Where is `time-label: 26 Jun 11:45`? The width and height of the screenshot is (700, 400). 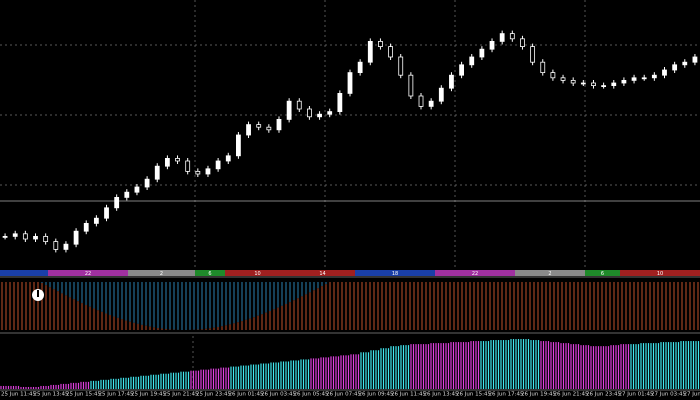 time-label: 26 Jun 11:45 is located at coordinates (408, 395).